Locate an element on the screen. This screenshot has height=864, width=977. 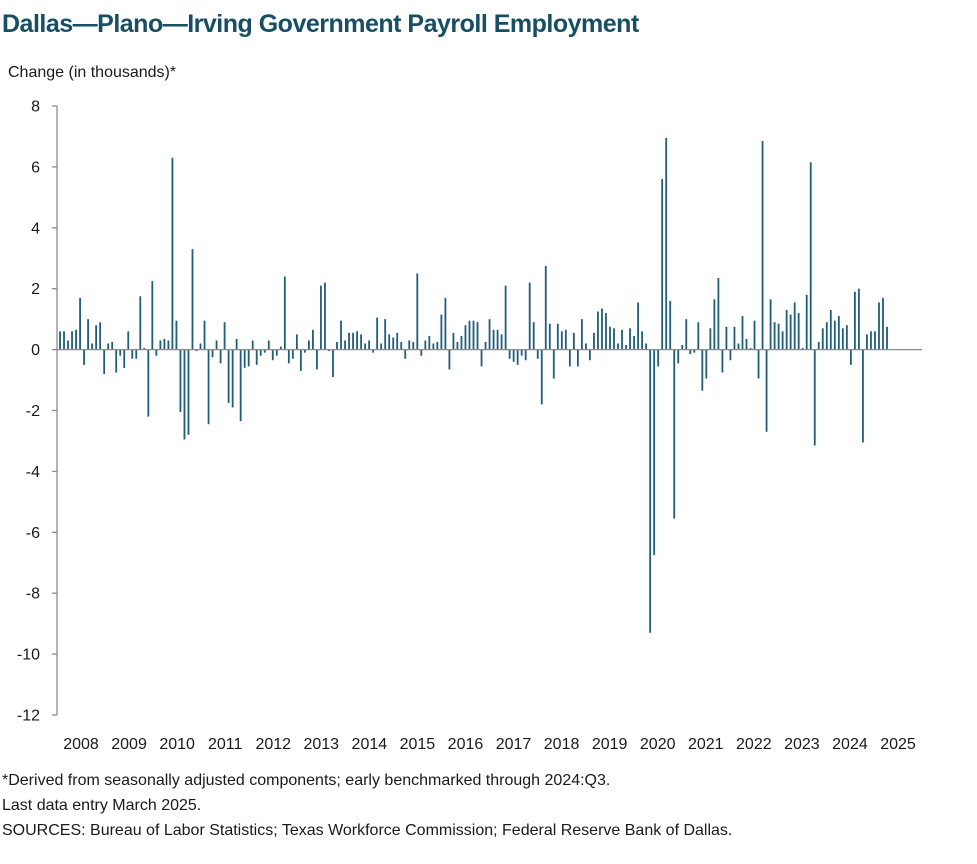
x-tick-label: 2008 is located at coordinates (81, 744).